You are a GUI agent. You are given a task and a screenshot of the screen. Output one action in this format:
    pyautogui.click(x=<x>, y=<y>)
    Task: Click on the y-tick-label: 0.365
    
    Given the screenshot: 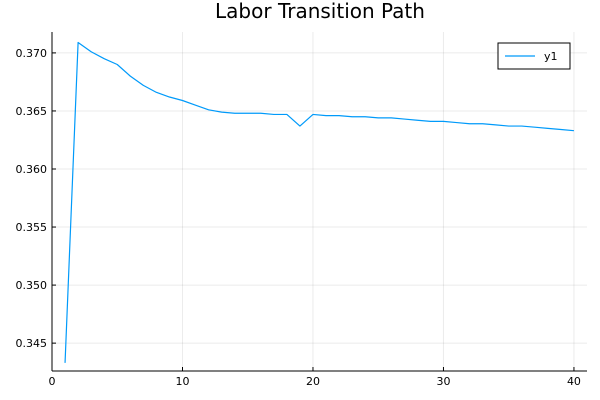 What is the action you would take?
    pyautogui.click(x=32, y=111)
    